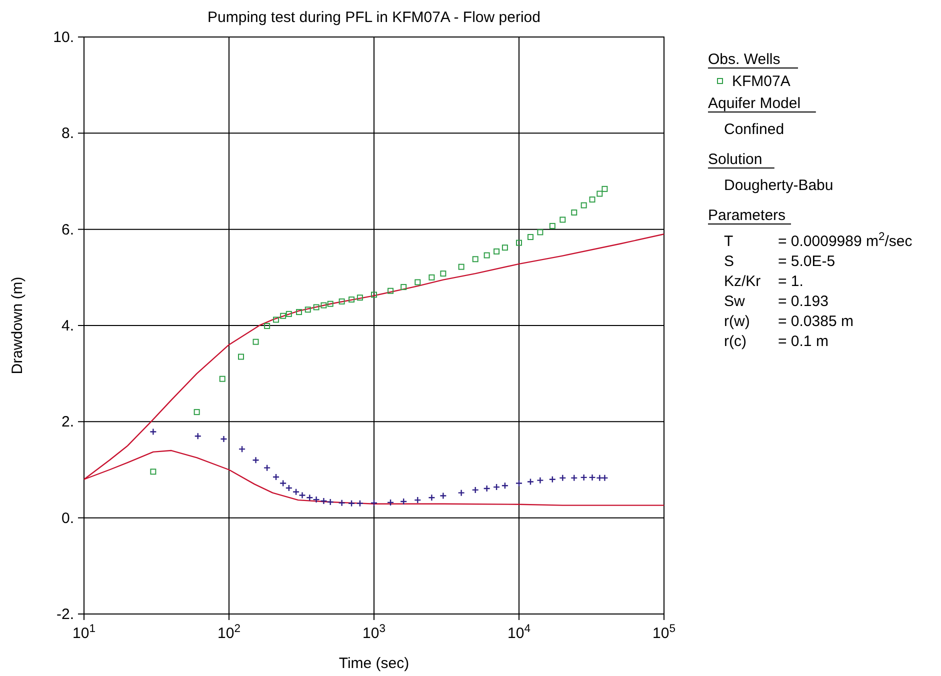 The width and height of the screenshot is (941, 676). Describe the element at coordinates (229, 632) in the screenshot. I see `x-tick-label: 10$^{2}$` at that location.